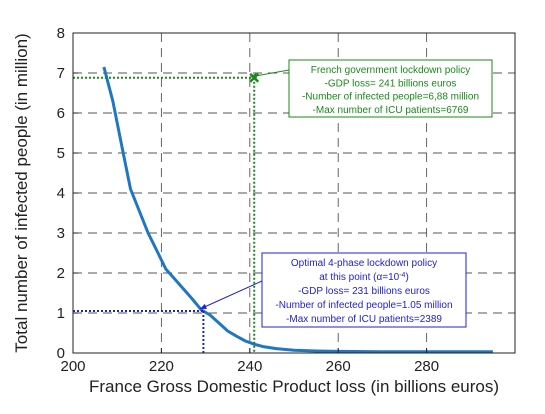 The width and height of the screenshot is (545, 414). What do you see at coordinates (61, 193) in the screenshot?
I see `y-tick-label: 4` at bounding box center [61, 193].